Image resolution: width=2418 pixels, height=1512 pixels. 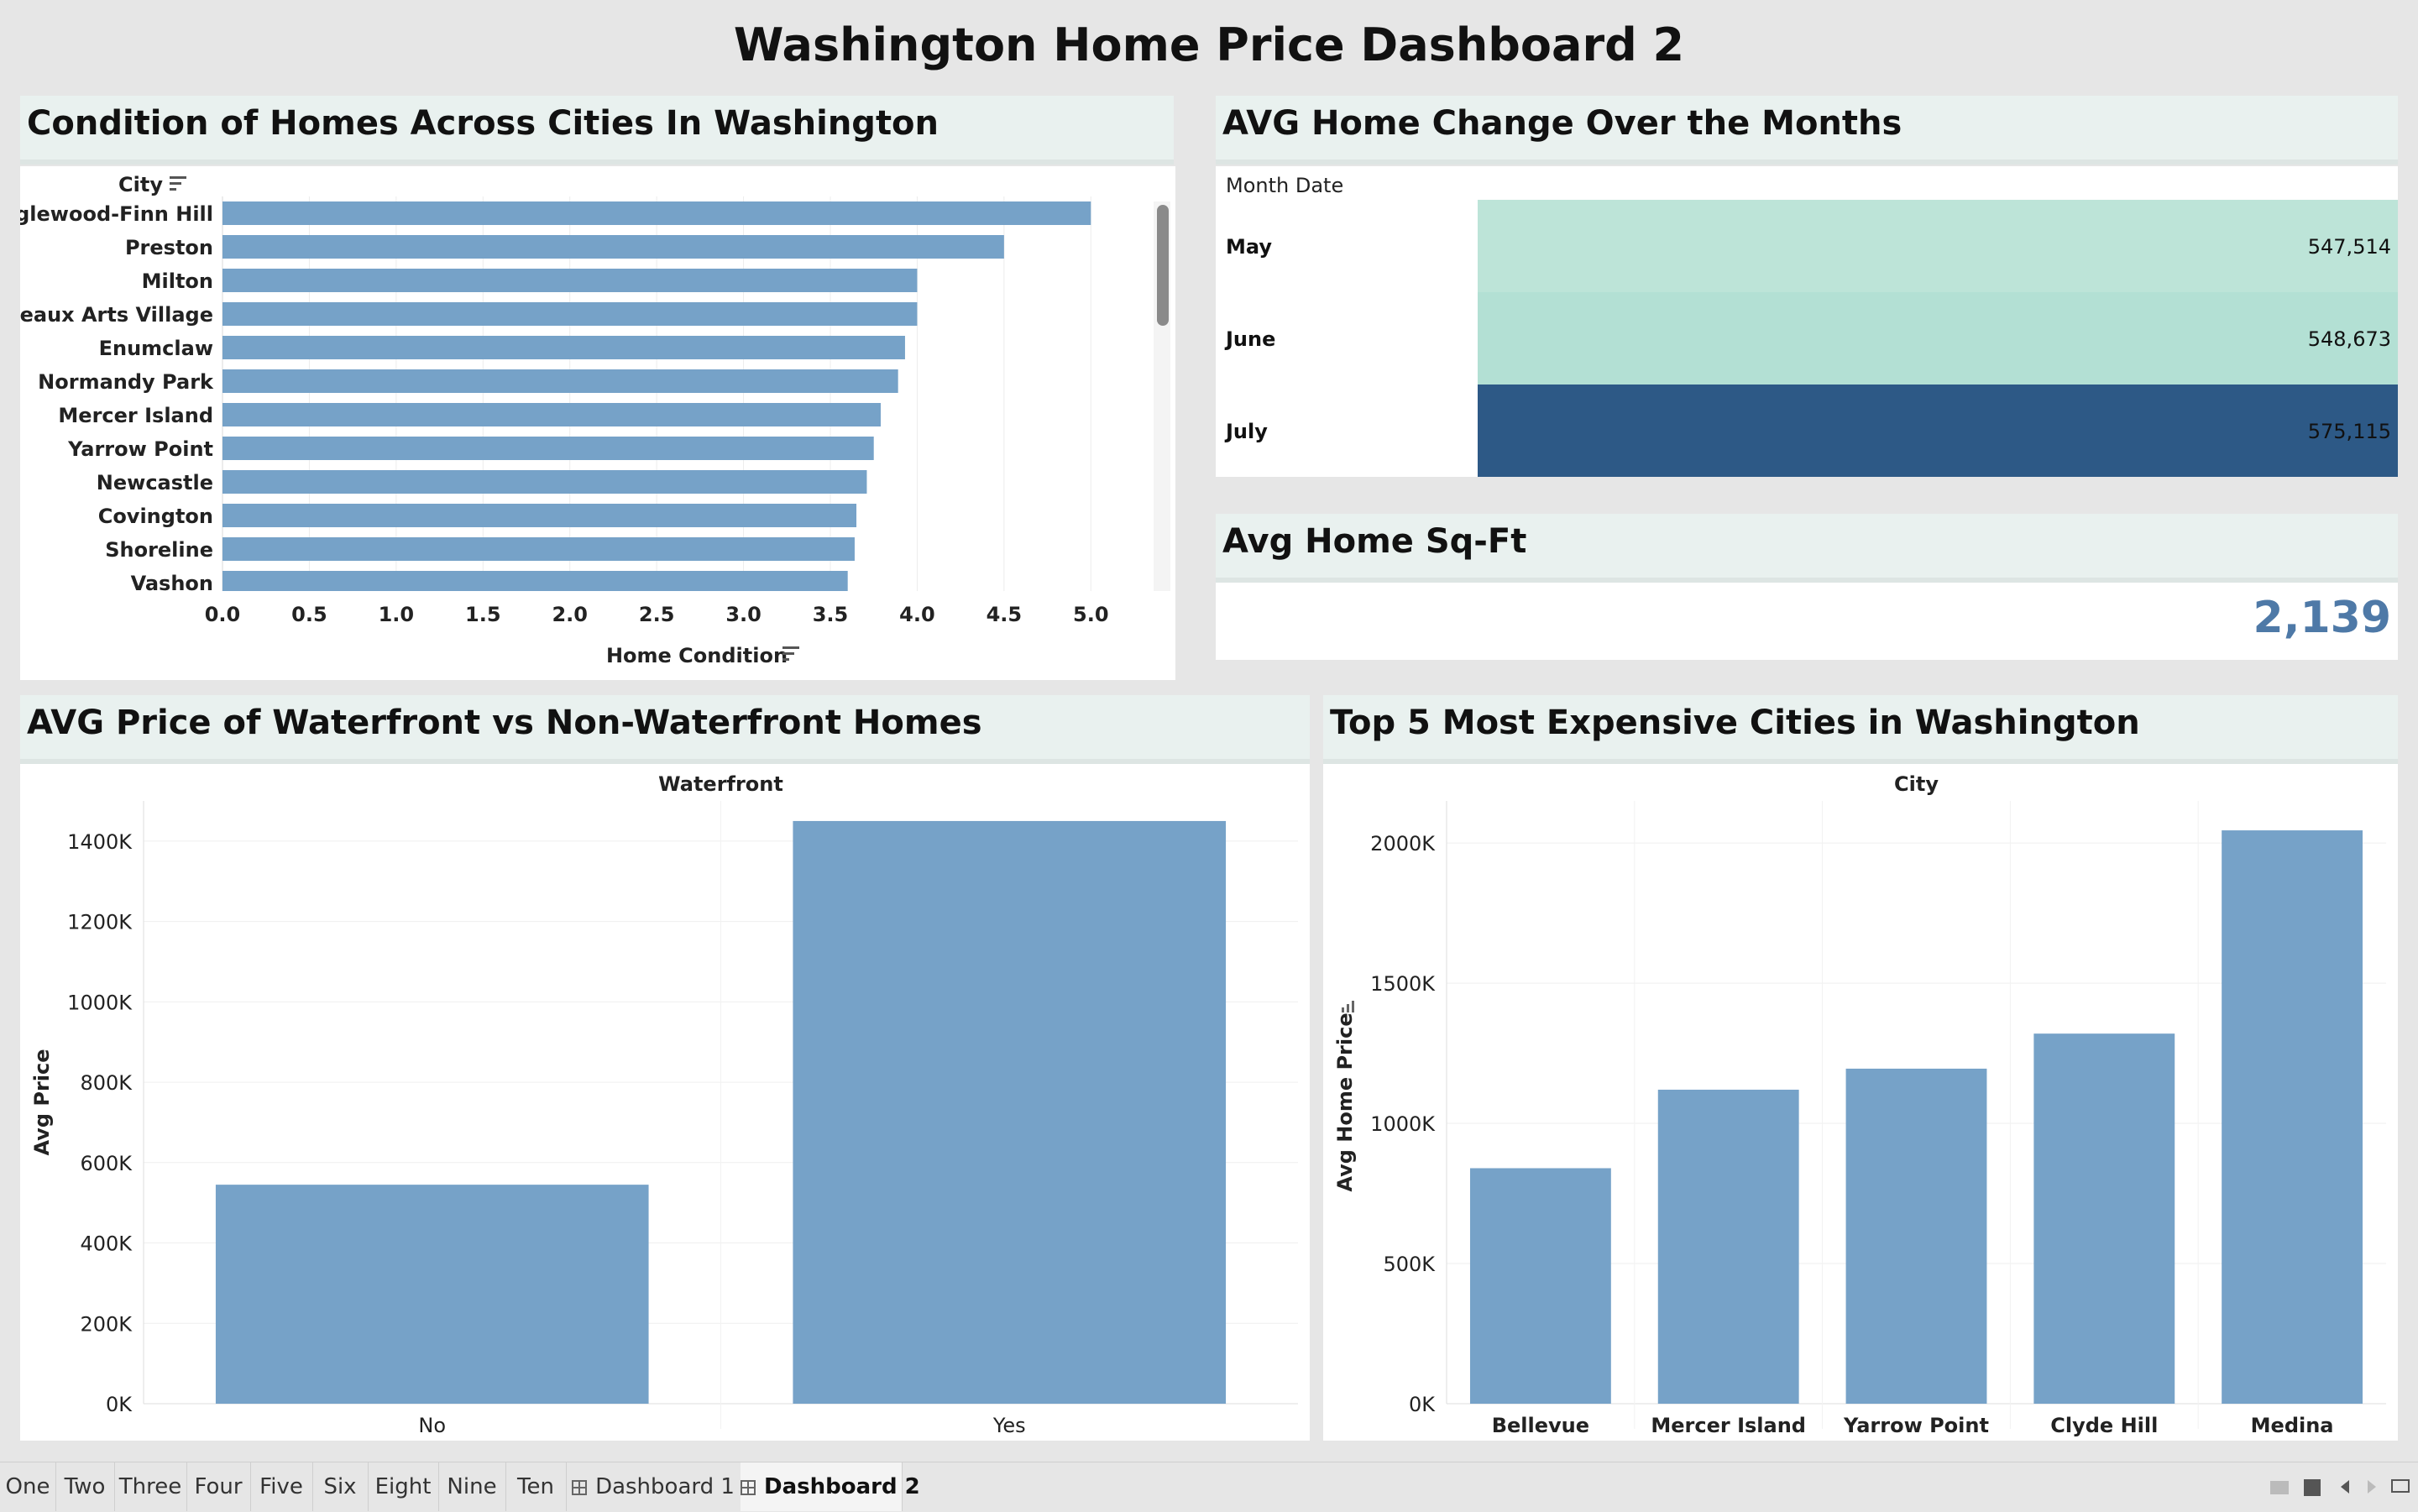 I want to click on sheet-tab: Eight, so click(x=403, y=1486).